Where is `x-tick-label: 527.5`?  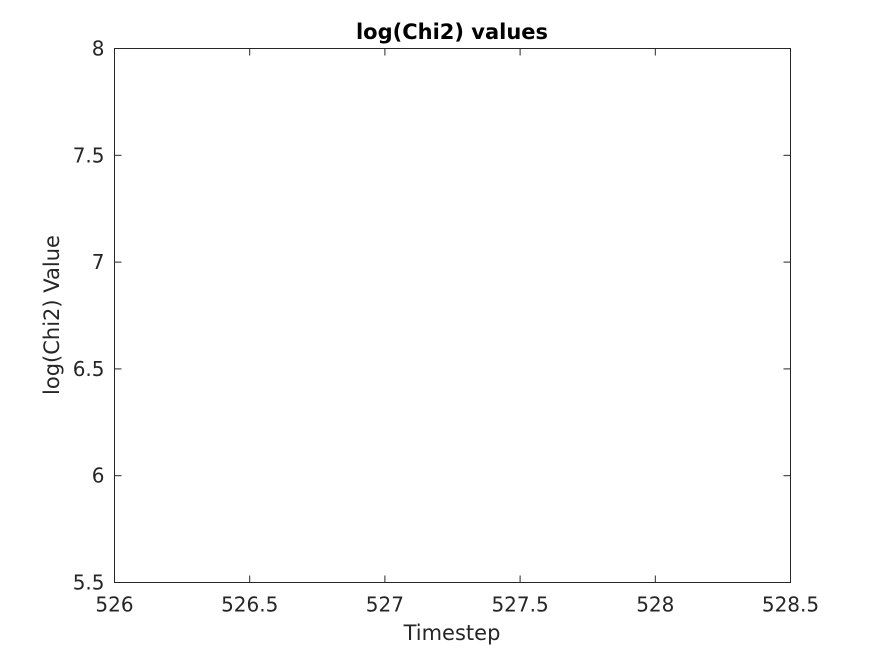
x-tick-label: 527.5 is located at coordinates (519, 605).